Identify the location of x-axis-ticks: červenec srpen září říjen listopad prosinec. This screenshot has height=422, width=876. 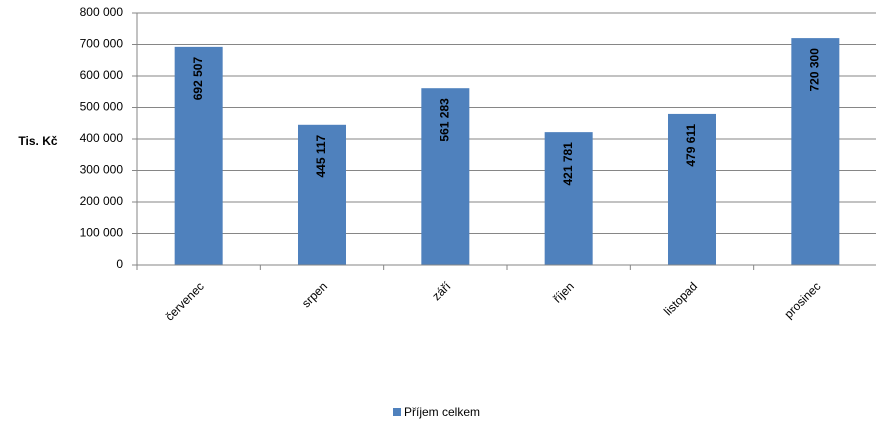
(506, 294).